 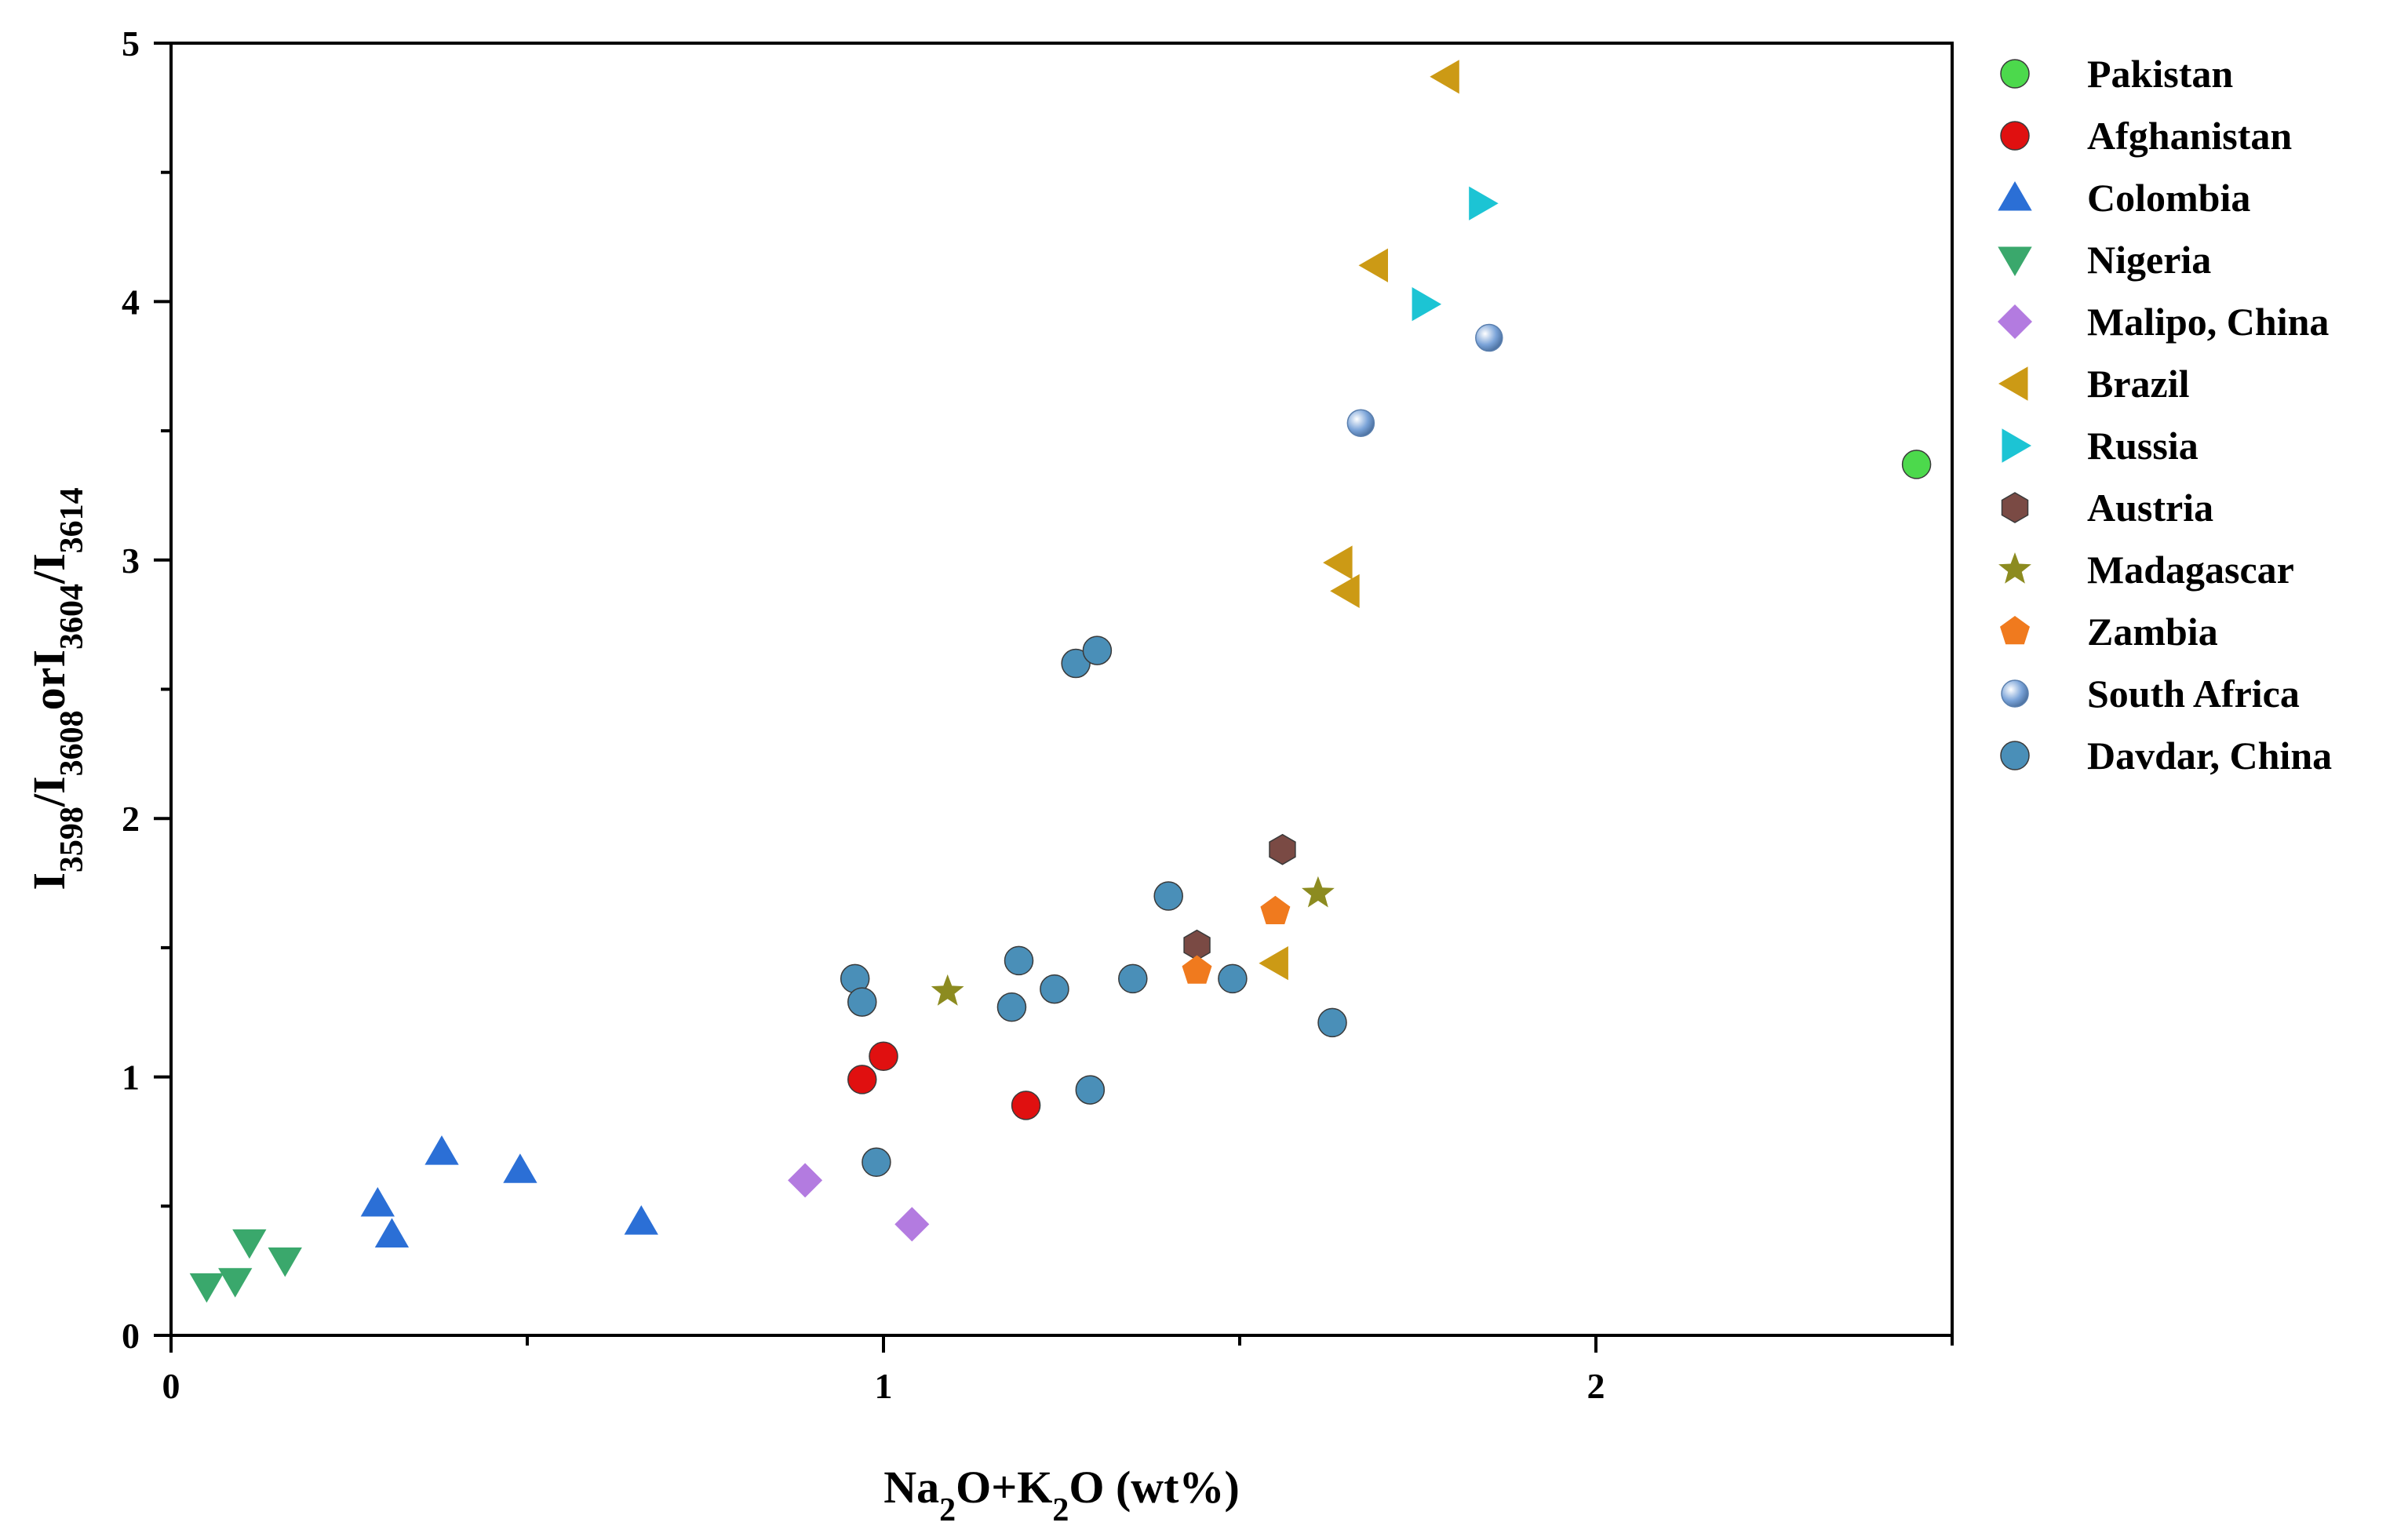 What do you see at coordinates (2160, 74) in the screenshot?
I see `legend-label-pakistan: Pakistan` at bounding box center [2160, 74].